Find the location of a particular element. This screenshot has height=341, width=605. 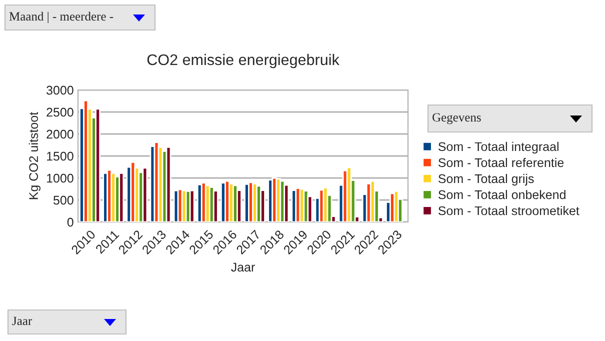

legend-label: Som - Totaal stroometiket is located at coordinates (509, 211).